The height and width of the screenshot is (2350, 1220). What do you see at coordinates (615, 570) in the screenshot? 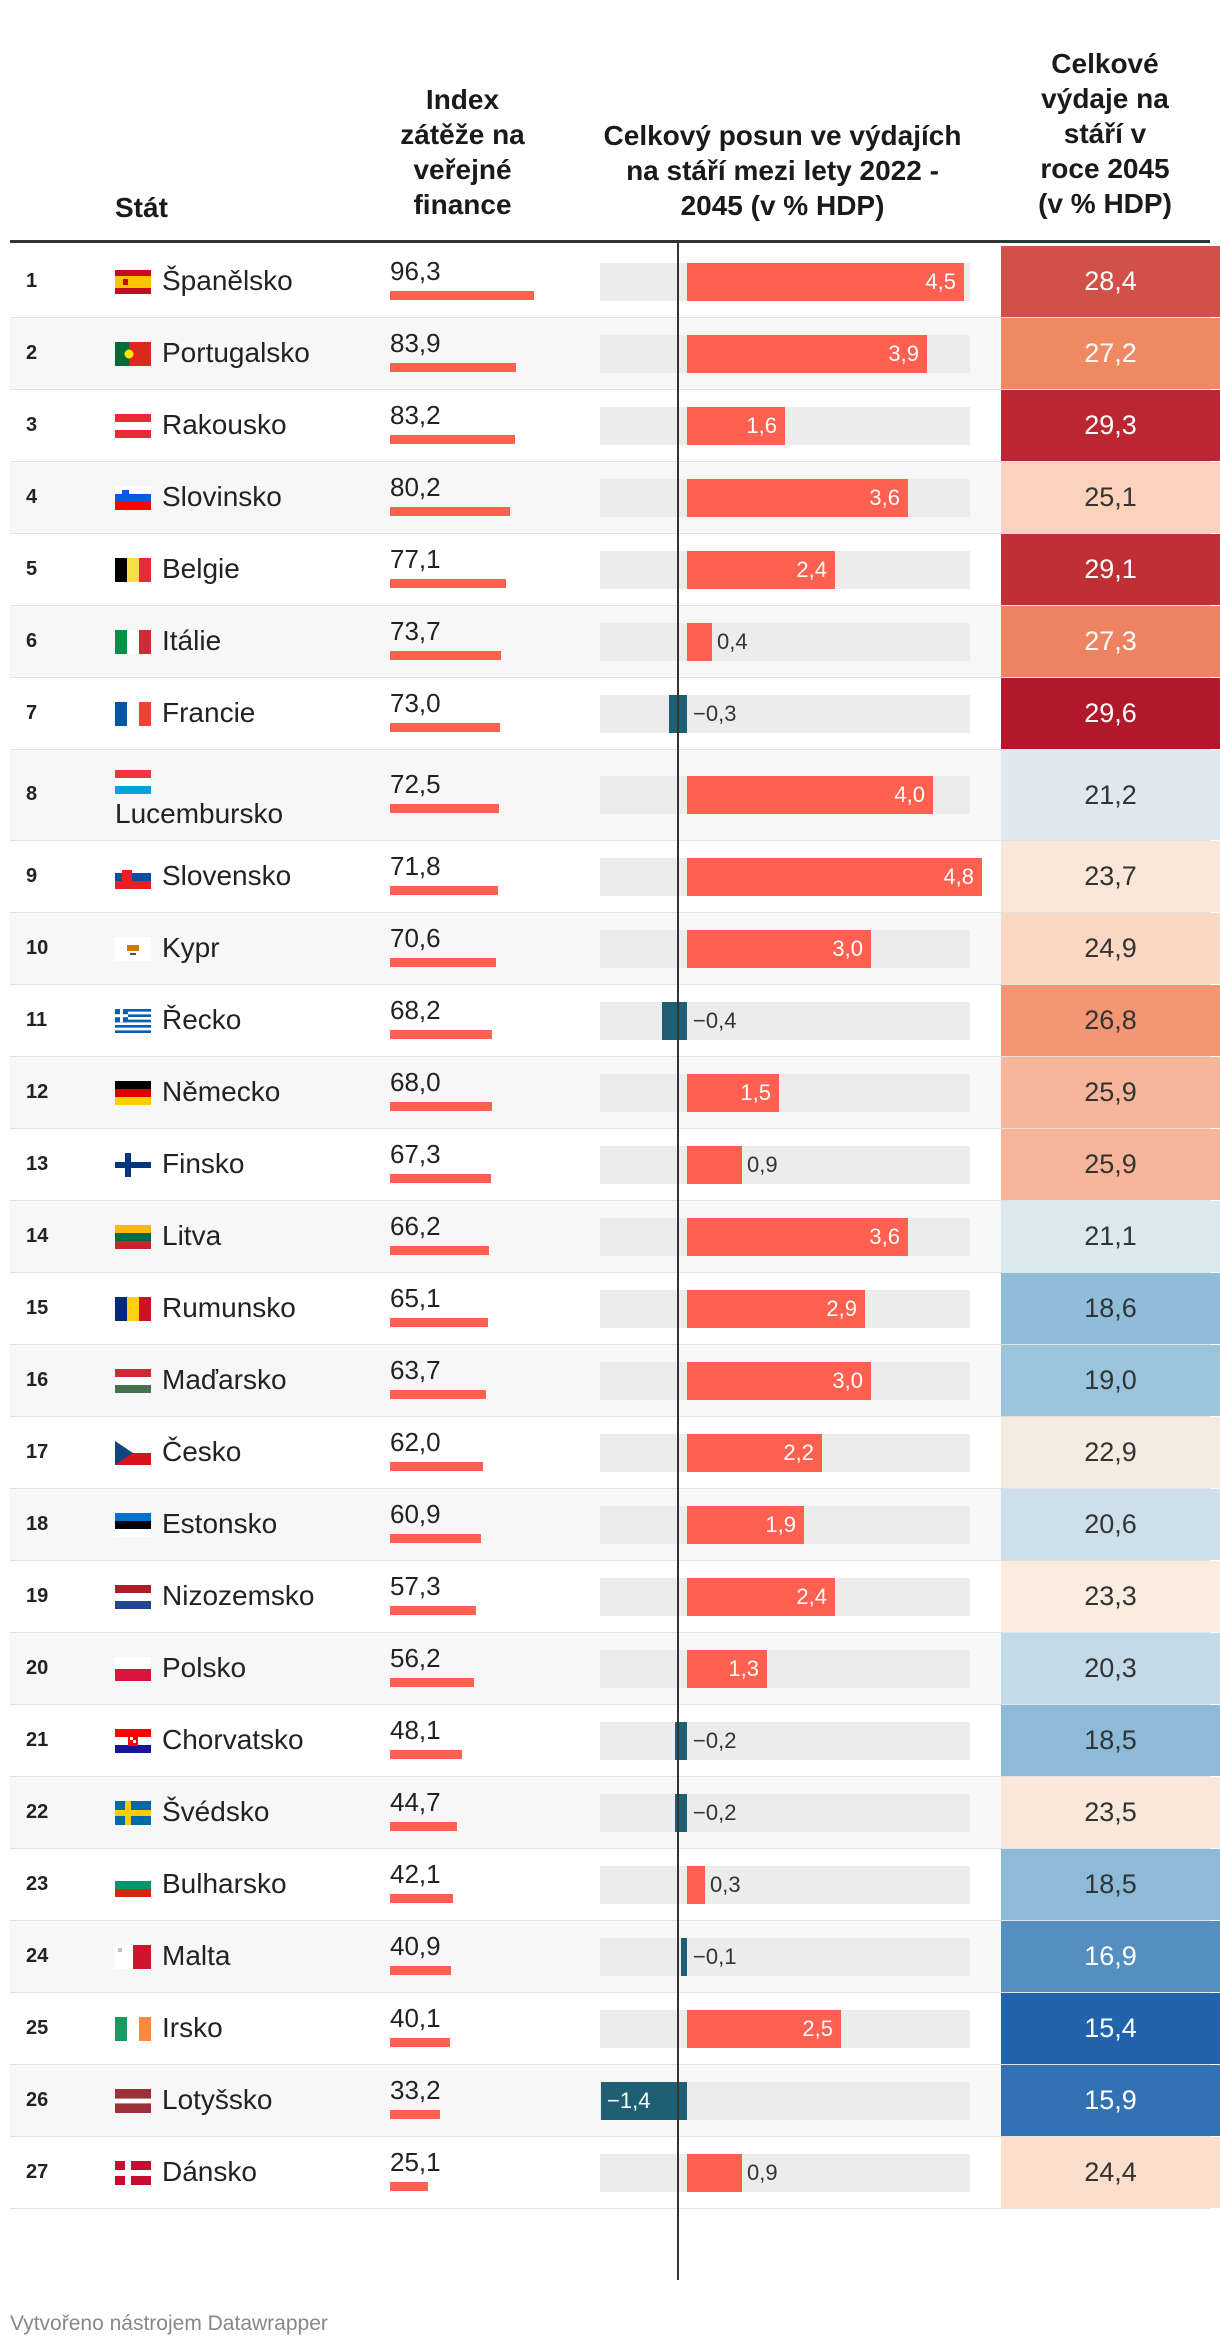
I see `table-row: 5 Belgie 77,1 2,4 29,1` at bounding box center [615, 570].